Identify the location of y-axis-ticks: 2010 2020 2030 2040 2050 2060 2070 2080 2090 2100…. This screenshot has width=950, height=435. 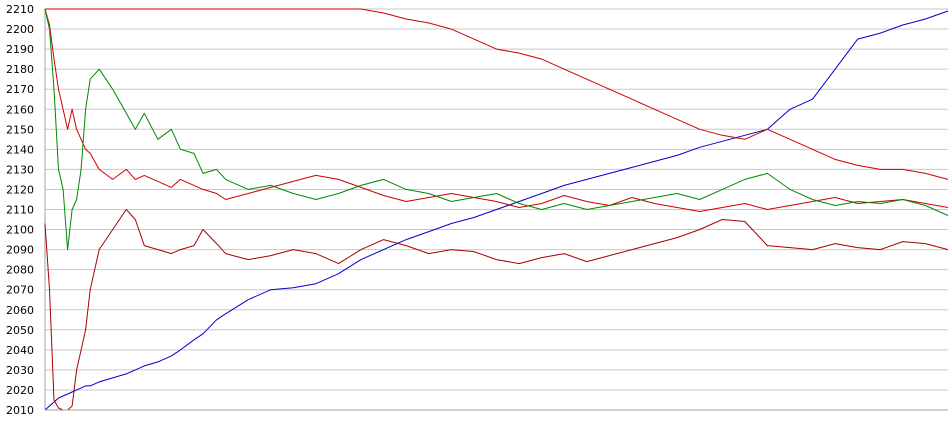
(20, 210).